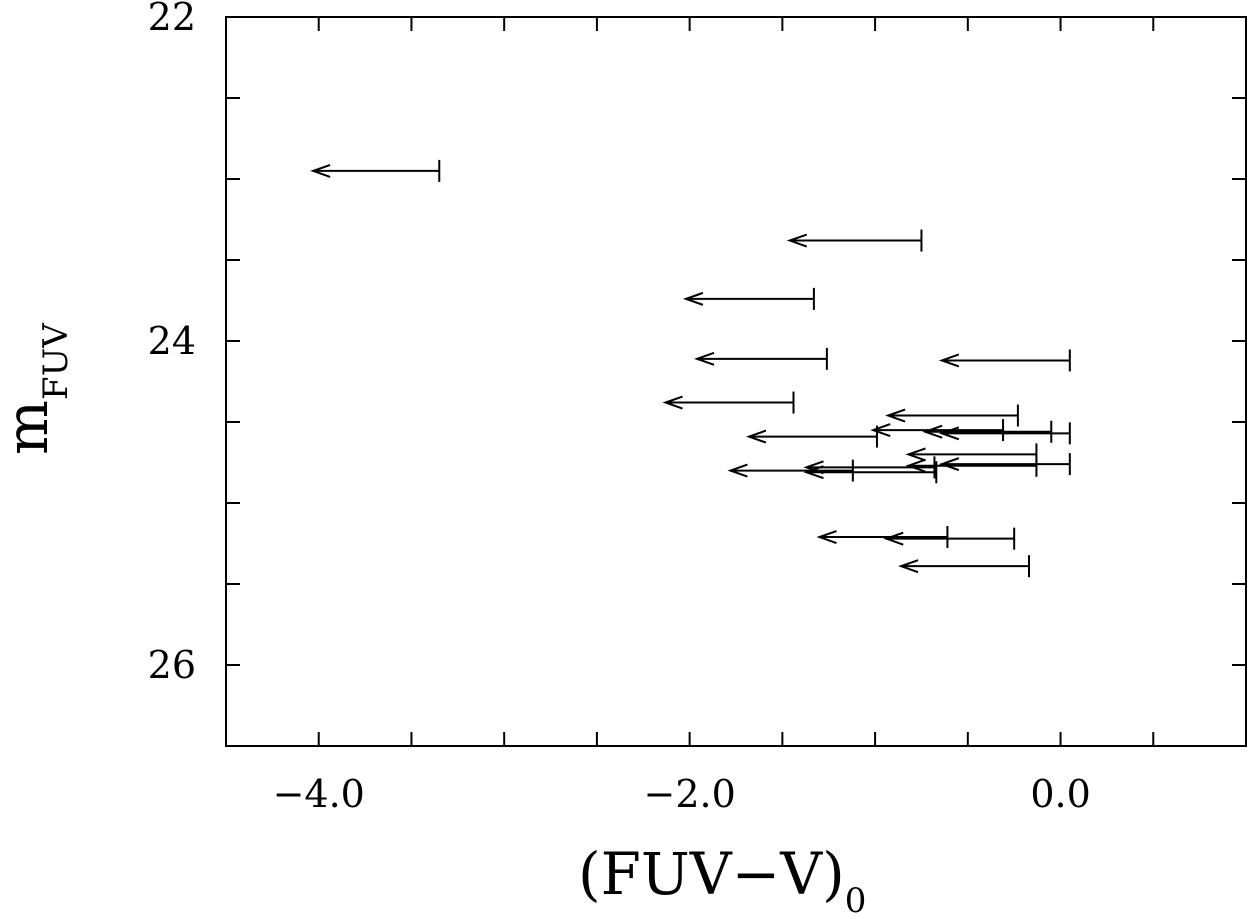 This screenshot has width=1248, height=919. Describe the element at coordinates (172, 19) in the screenshot. I see `y-tick-label: 22` at that location.